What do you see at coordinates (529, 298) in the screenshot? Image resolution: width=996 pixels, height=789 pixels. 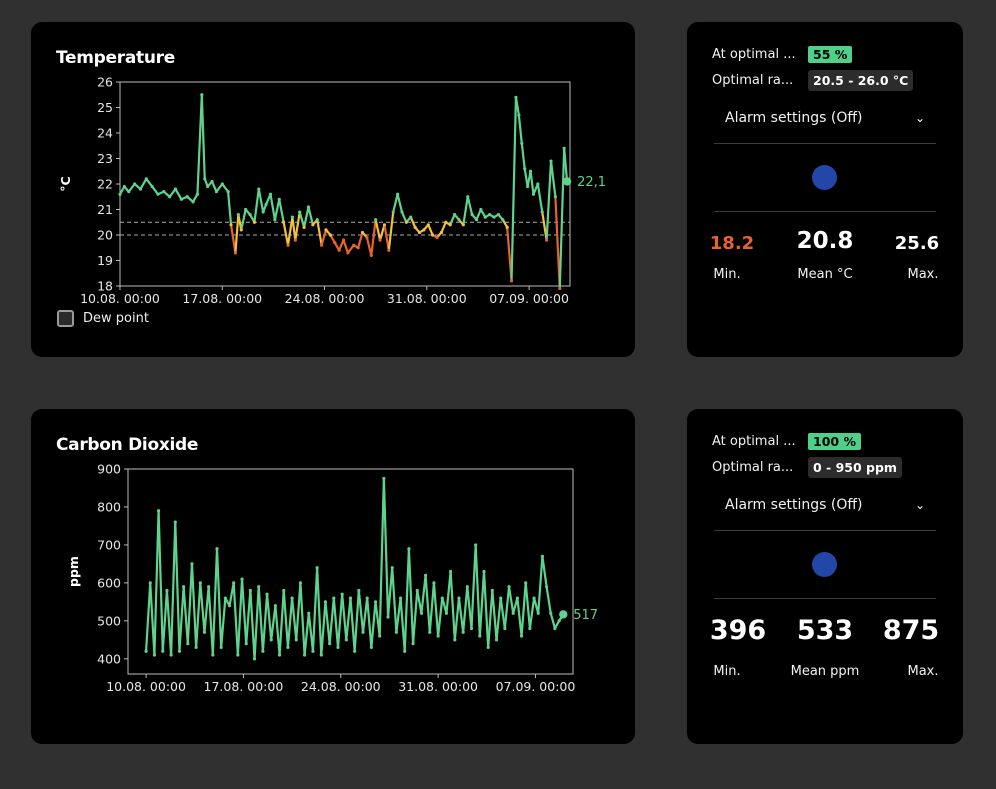 I see `x-tick-label: 07.09. 00:00` at bounding box center [529, 298].